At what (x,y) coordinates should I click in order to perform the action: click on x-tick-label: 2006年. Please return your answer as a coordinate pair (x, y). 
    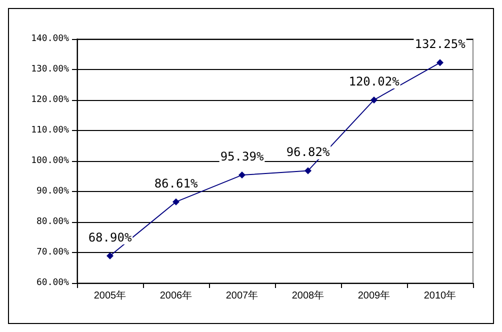
    Looking at the image, I should click on (176, 296).